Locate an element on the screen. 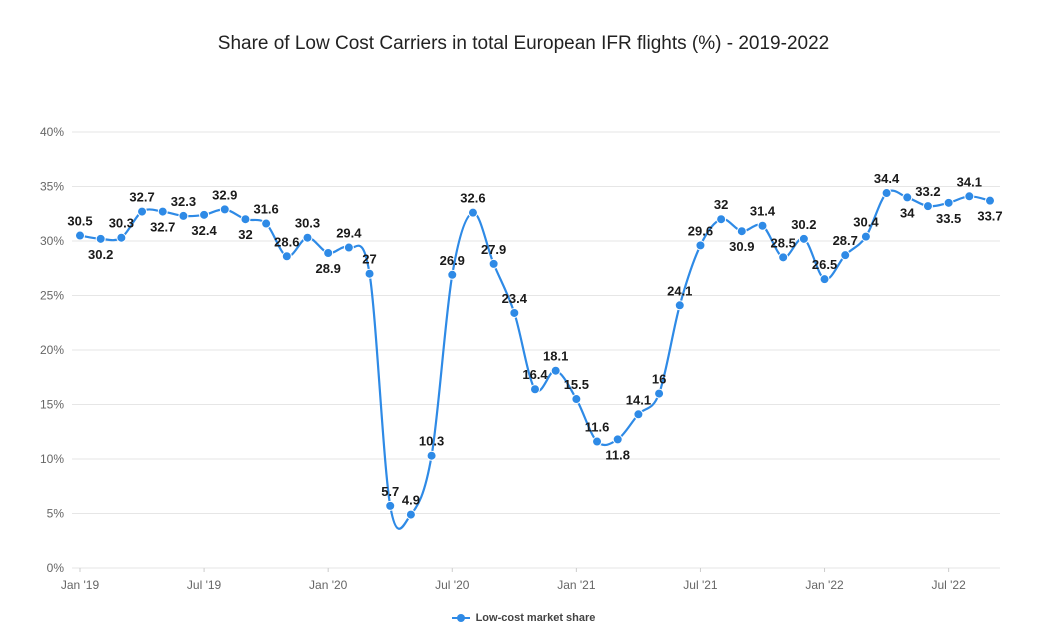  data-label: 26.5 is located at coordinates (824, 264).